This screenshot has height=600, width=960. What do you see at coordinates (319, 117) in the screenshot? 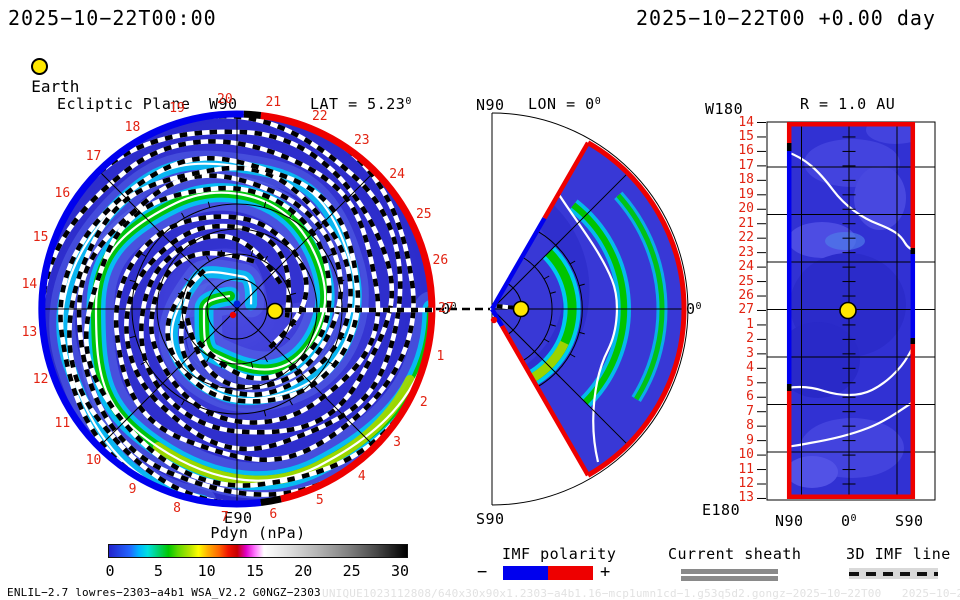
I see `ecliptic-day-label: 22` at bounding box center [319, 117].